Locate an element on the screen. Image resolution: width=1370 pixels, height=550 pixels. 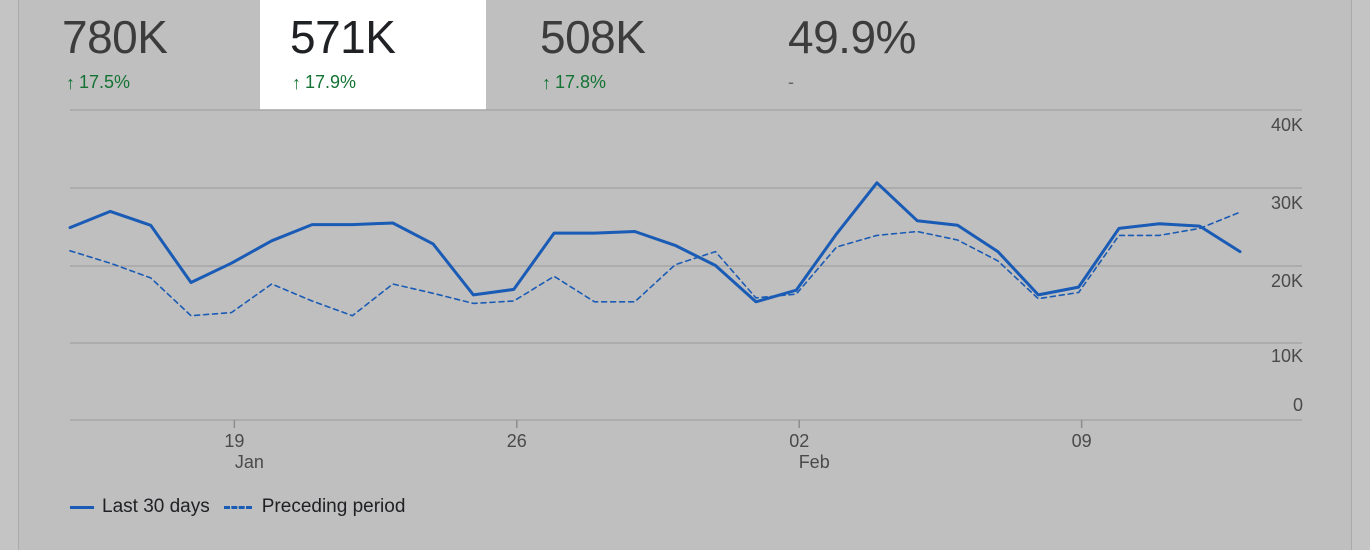
solid-line-swatch is located at coordinates (82, 507).